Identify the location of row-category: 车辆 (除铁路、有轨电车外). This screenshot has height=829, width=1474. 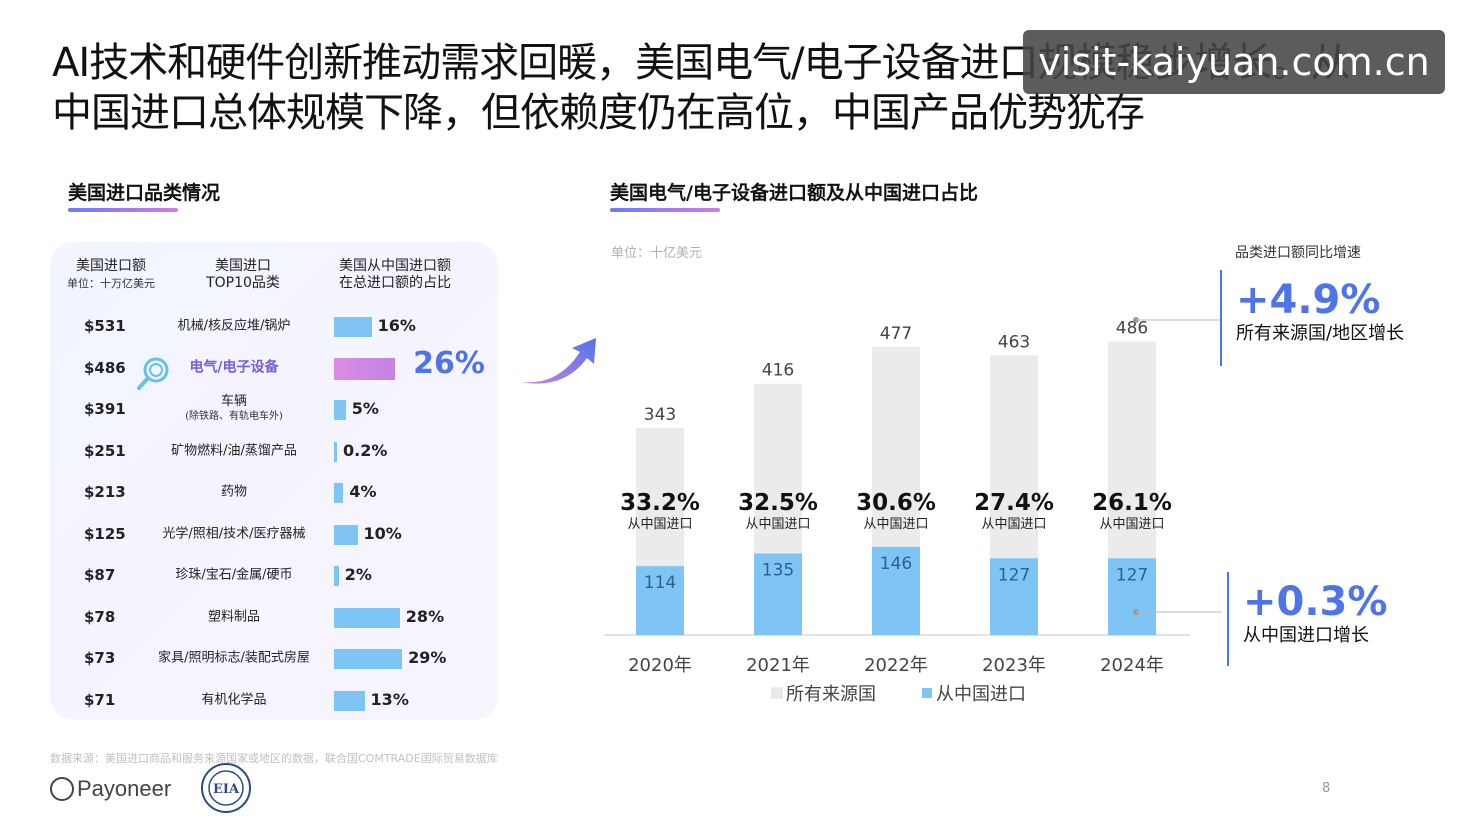
(234, 409).